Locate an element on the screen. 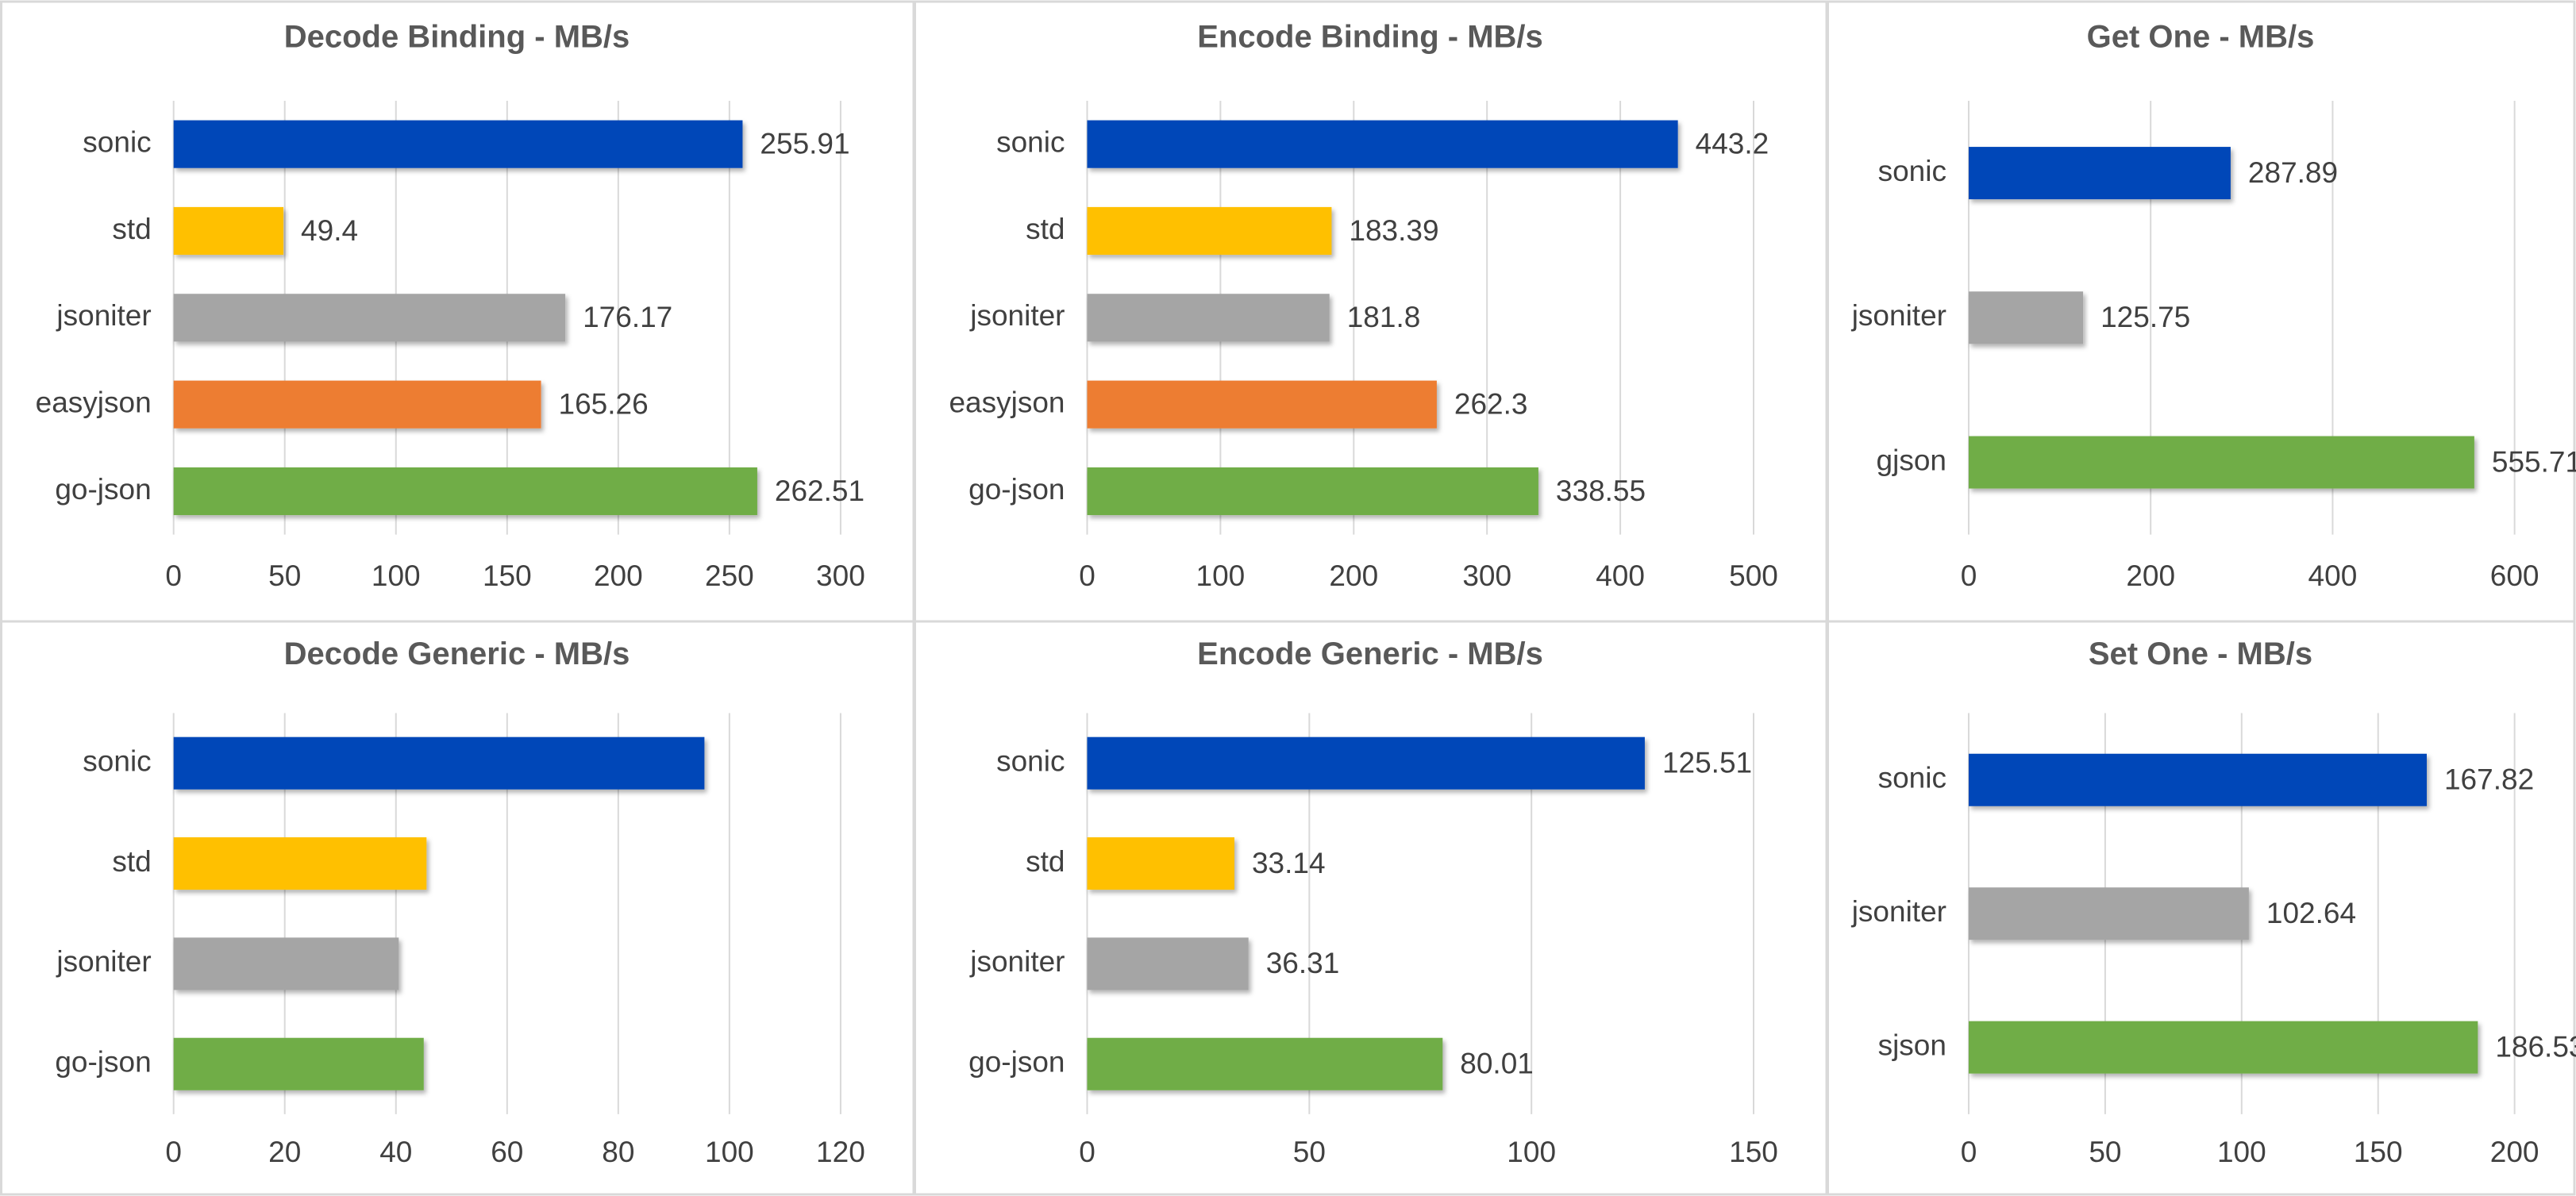  data-label: 262.51 is located at coordinates (819, 491).